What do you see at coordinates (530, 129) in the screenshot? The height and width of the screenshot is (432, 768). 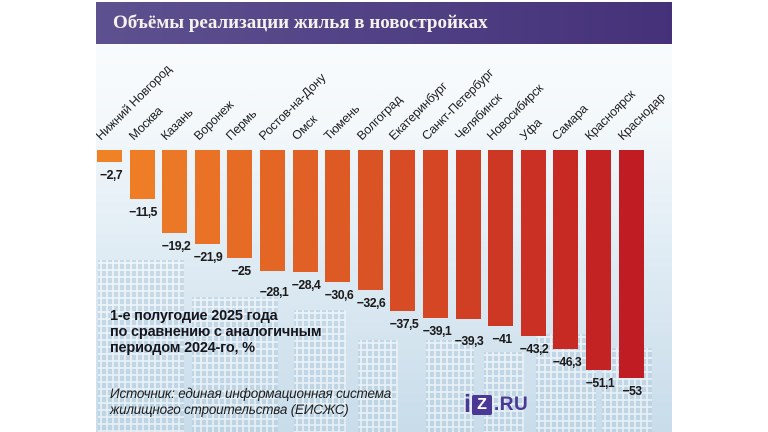 I see `city-label: Уфа` at bounding box center [530, 129].